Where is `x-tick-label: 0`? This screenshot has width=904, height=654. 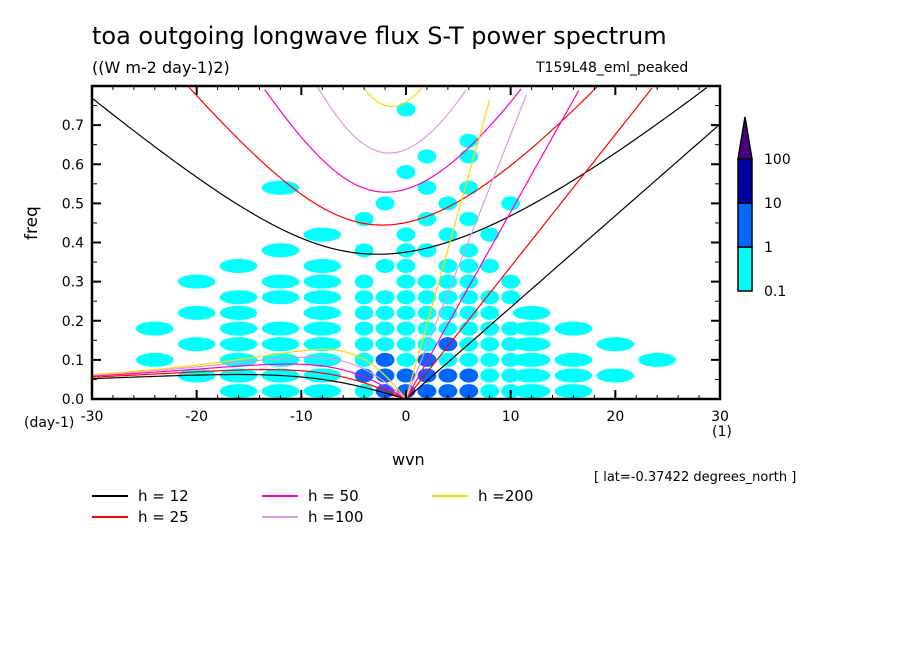 x-tick-label: 0 is located at coordinates (406, 417).